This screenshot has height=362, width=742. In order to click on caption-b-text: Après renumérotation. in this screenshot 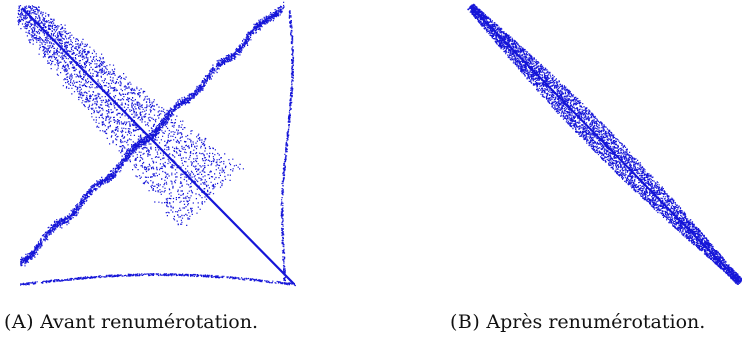, I will do `click(596, 322)`.